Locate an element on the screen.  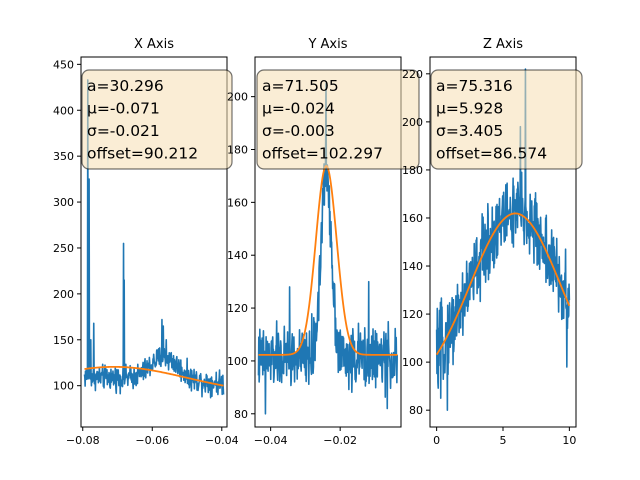
fit-param-text: μ=5.928 is located at coordinates (469, 109).